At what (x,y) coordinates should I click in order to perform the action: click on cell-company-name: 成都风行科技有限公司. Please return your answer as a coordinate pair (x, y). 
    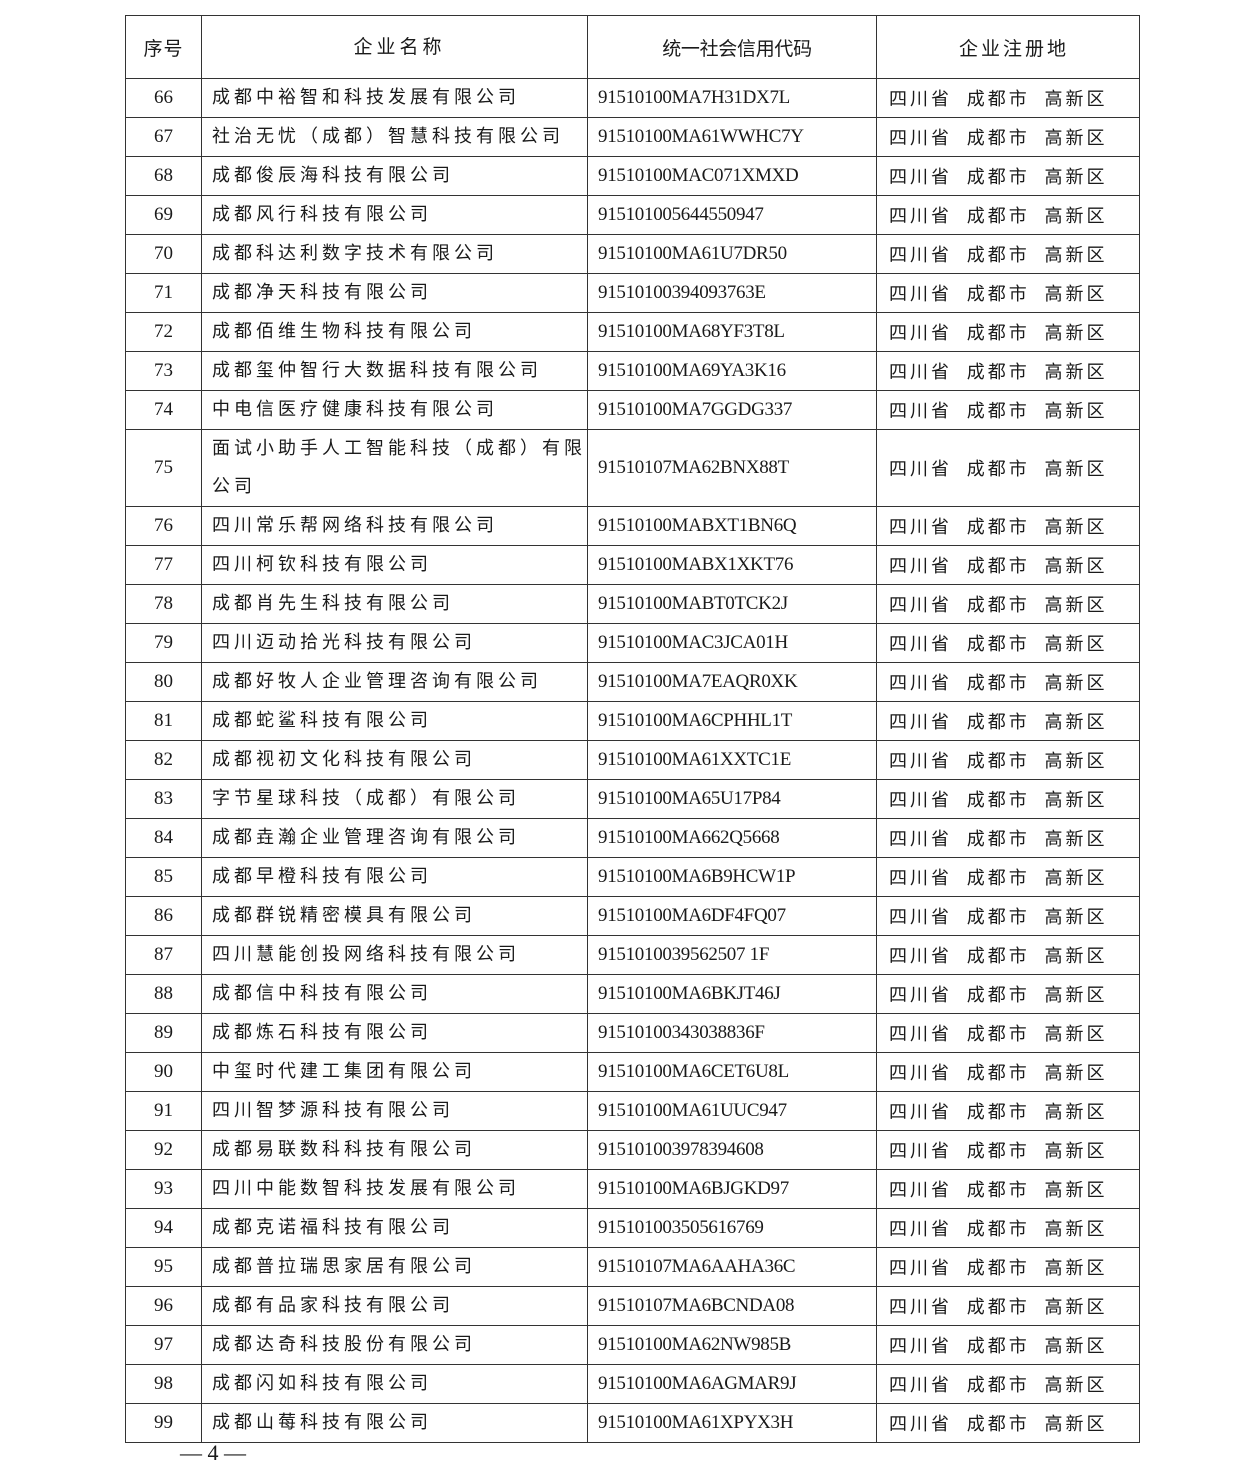
    Looking at the image, I should click on (394, 215).